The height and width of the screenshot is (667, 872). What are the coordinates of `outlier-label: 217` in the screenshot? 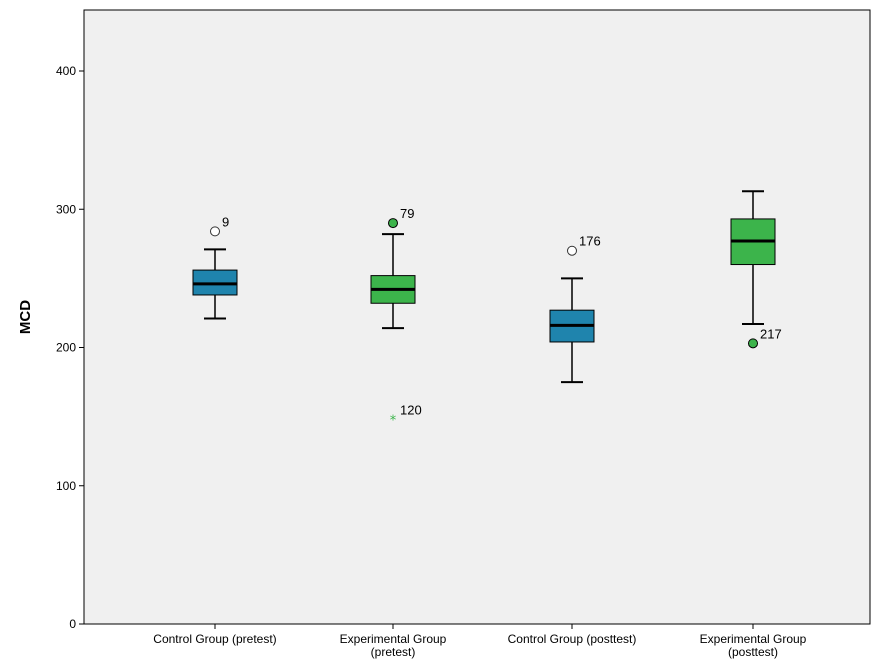 It's located at (771, 333).